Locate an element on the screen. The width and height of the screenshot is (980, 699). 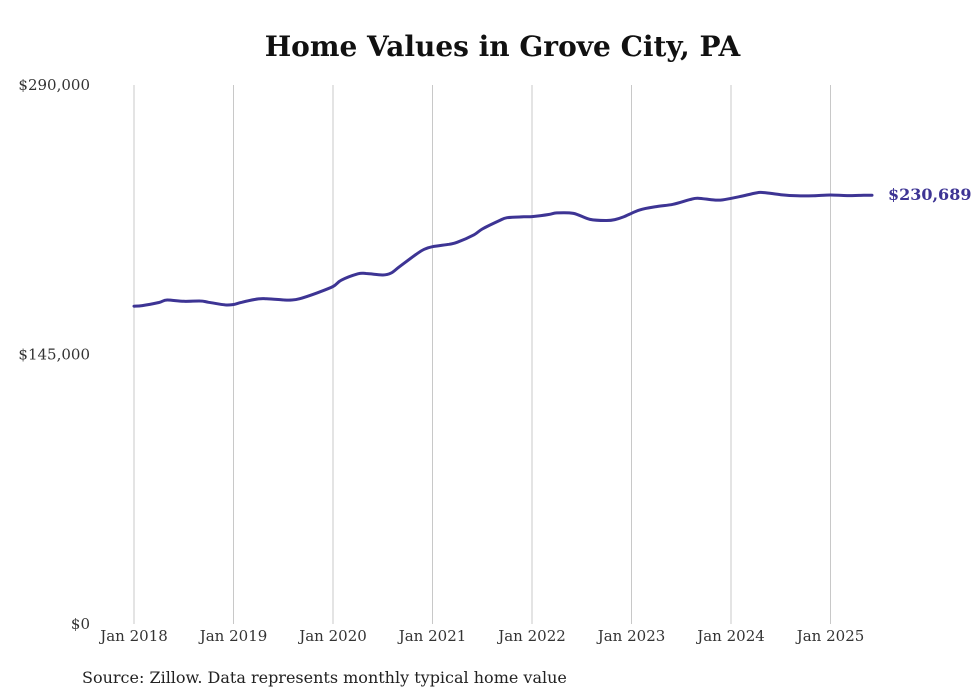
y-tick-label: $290,000 is located at coordinates (54, 85).